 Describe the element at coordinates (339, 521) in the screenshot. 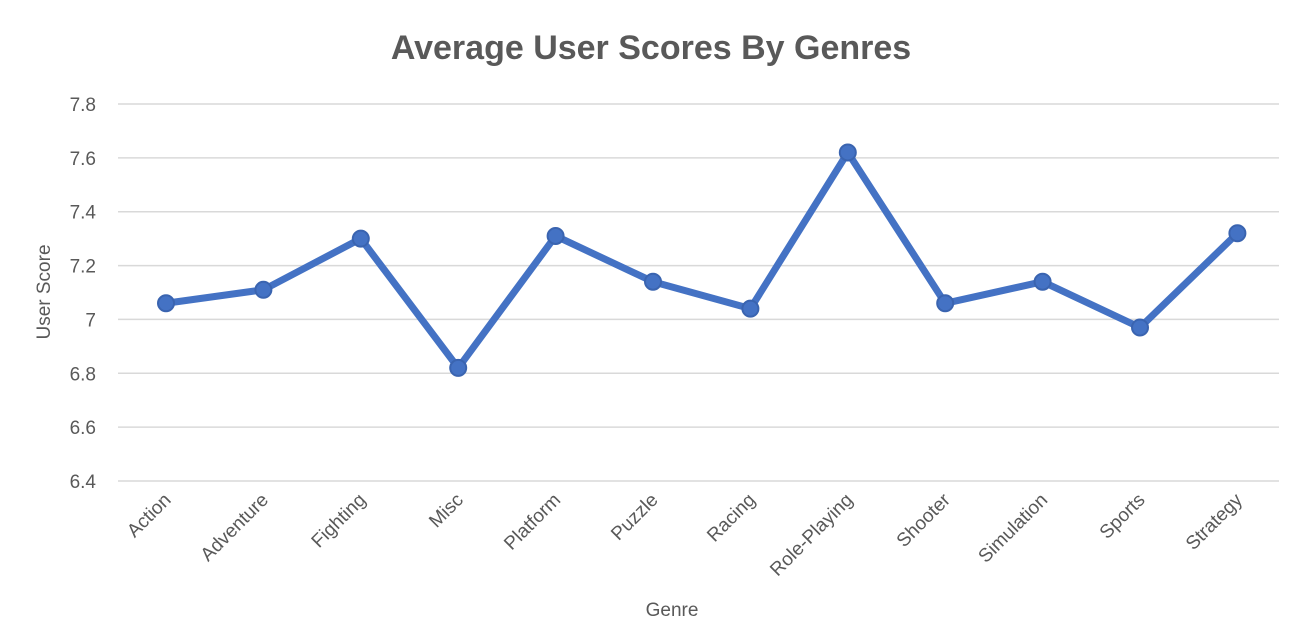

I see `x-tick-label: Fighting` at that location.